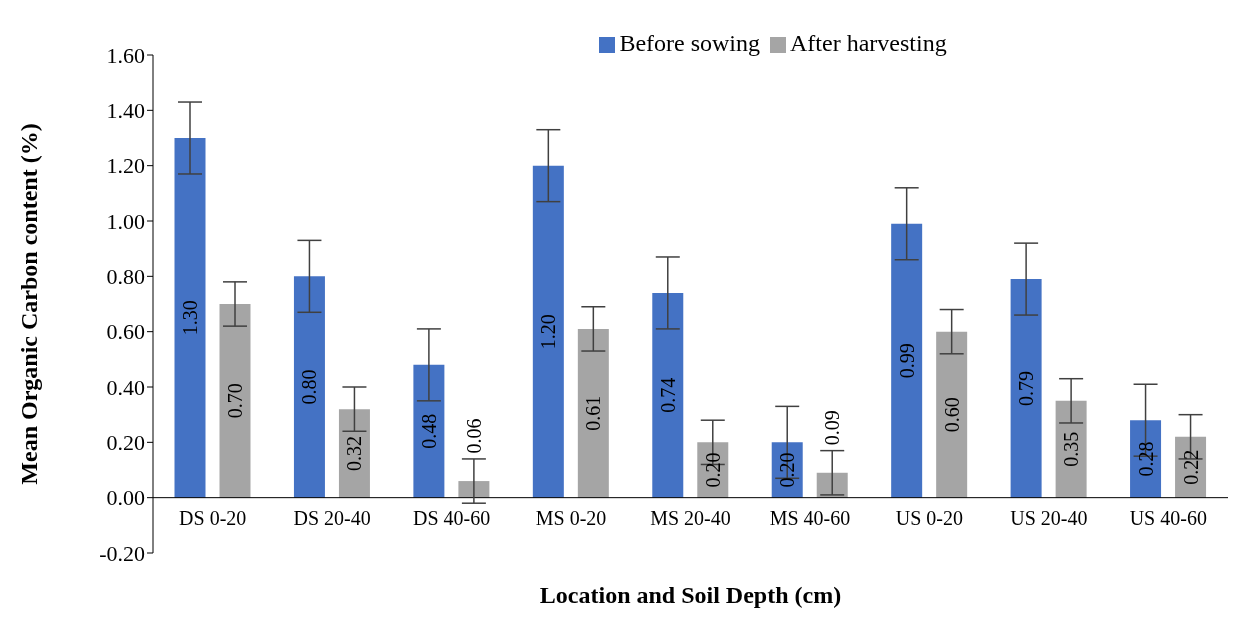  I want to click on y-tick-label: 0.20, so click(125, 443).